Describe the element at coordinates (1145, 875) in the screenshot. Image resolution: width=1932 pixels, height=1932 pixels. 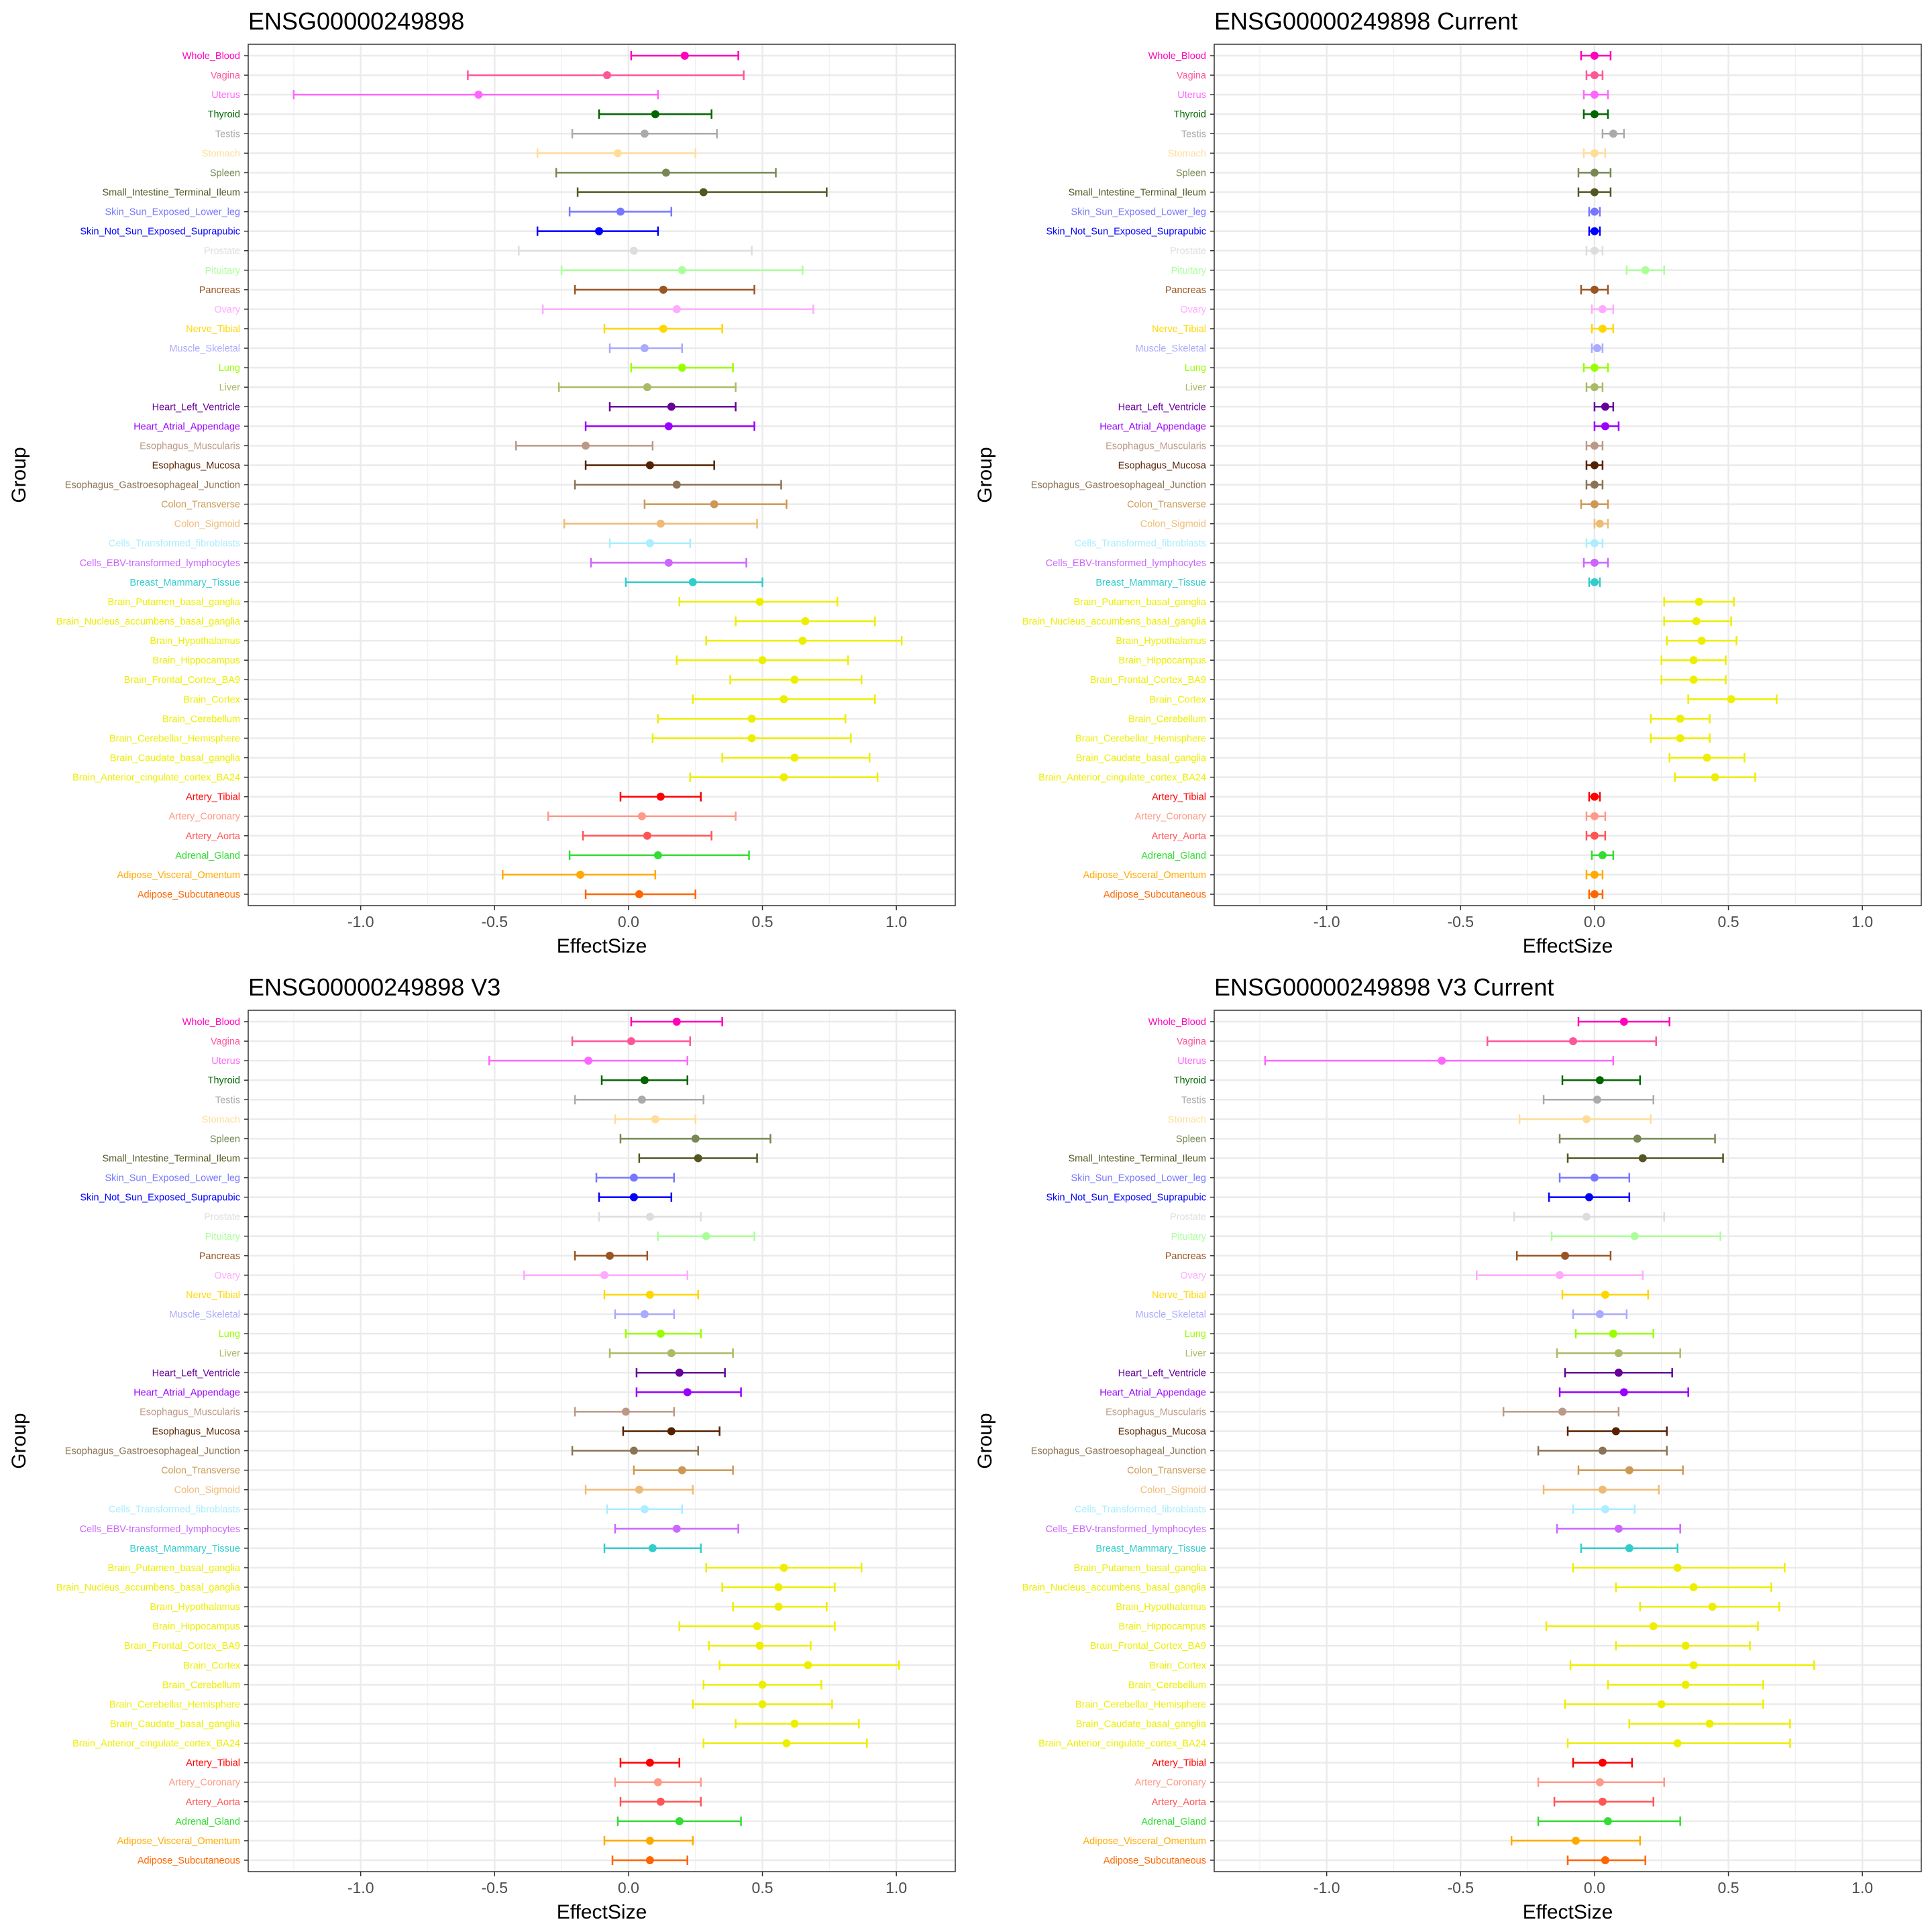
I see `y-tick-label: Adipose_Visceral_Omentum` at that location.